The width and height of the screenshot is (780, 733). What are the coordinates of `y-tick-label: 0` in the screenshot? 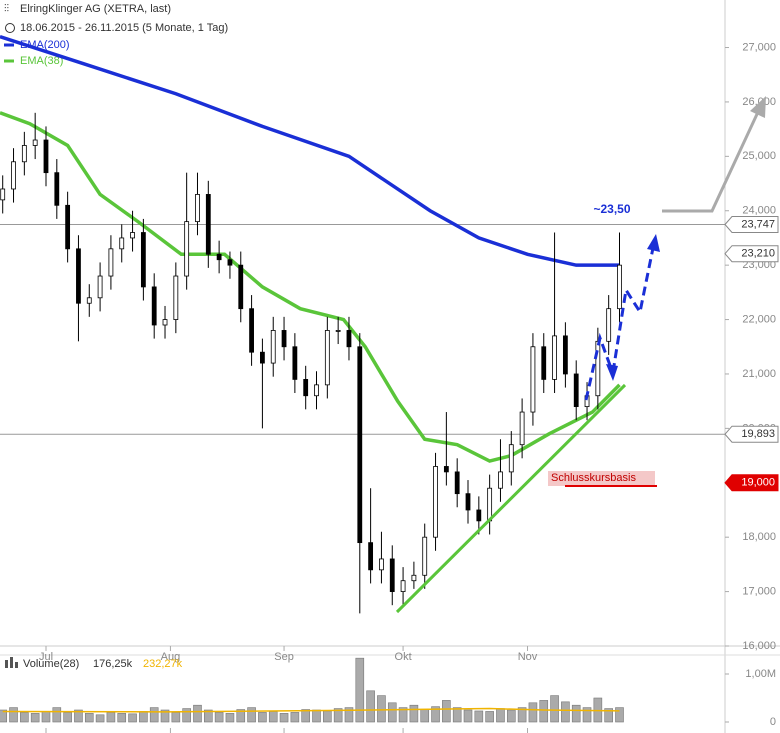 It's located at (773, 722).